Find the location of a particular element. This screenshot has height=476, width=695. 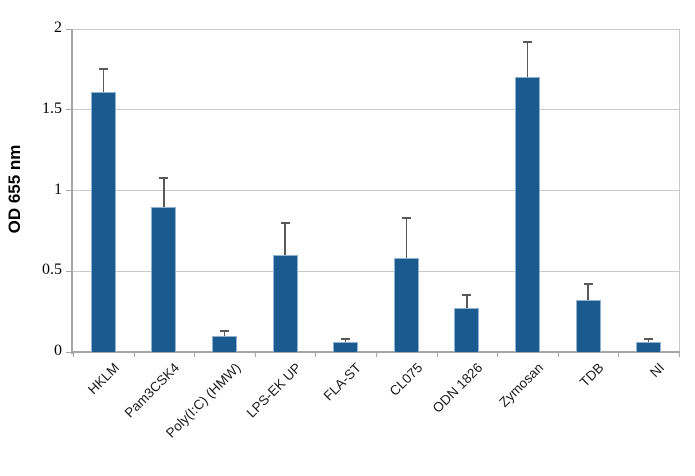

y-tick-label: 2 is located at coordinates (58, 27).